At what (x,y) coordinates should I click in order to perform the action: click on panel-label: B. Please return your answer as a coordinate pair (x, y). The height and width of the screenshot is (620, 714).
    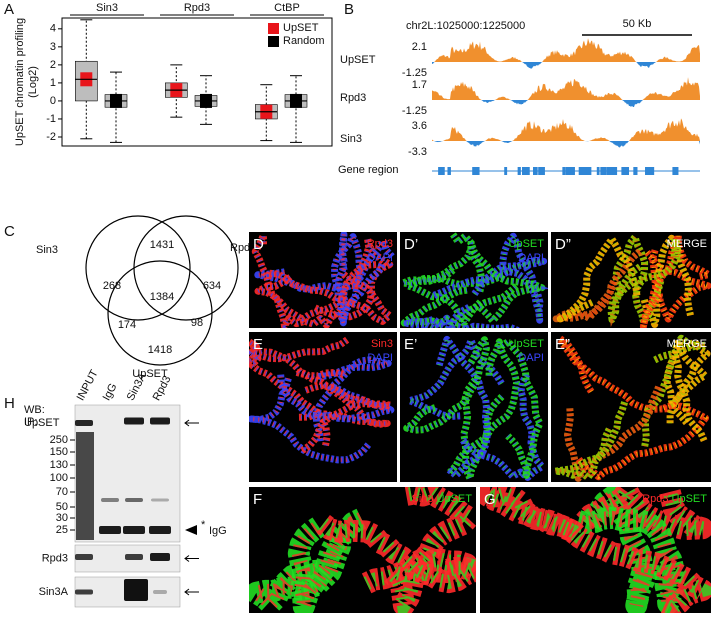
    Looking at the image, I should click on (349, 9).